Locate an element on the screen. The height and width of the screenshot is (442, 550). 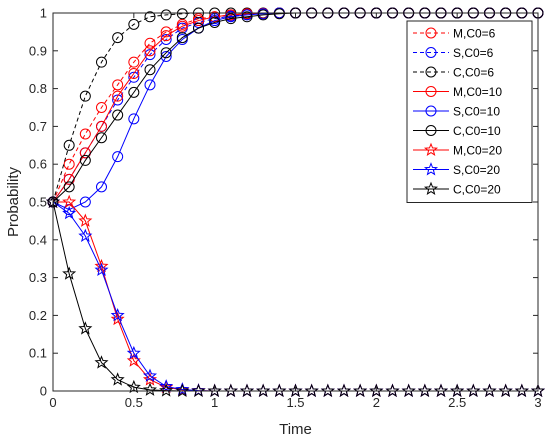
y-tick-label-10: 1 is located at coordinates (43, 13).